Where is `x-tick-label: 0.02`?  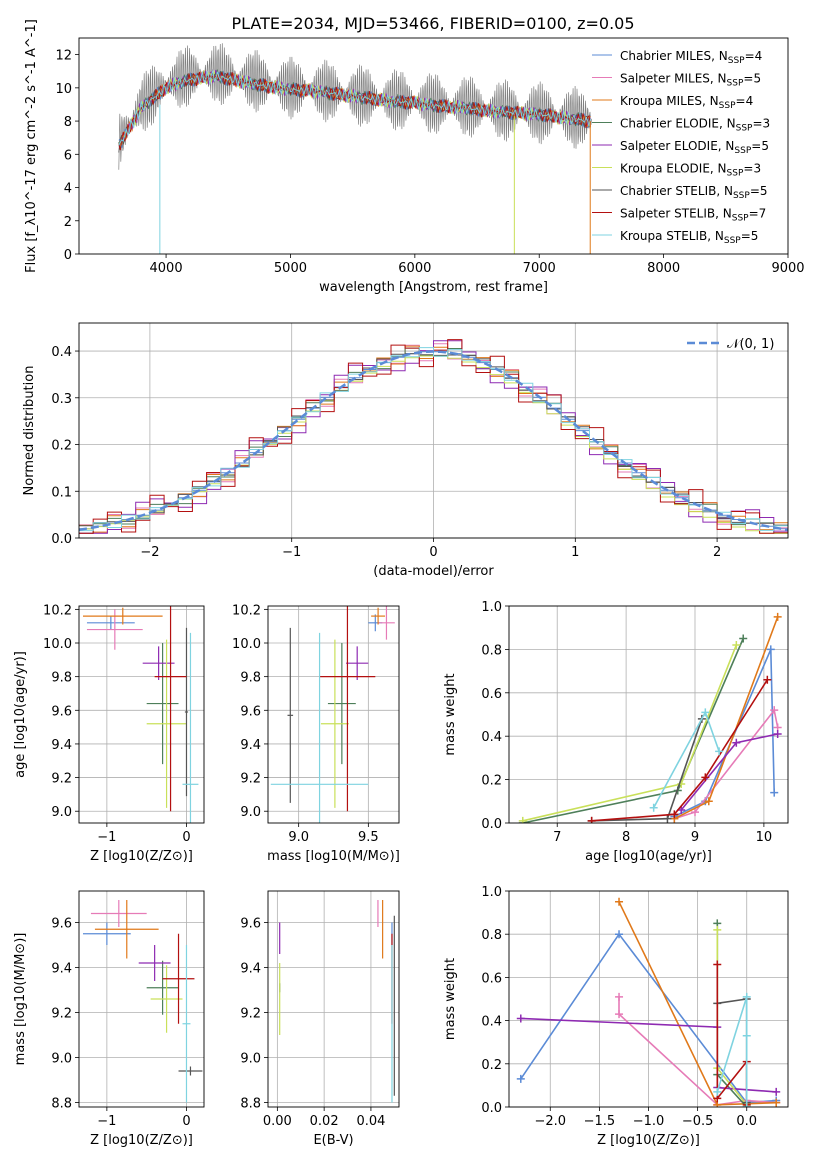 x-tick-label: 0.02 is located at coordinates (324, 1121).